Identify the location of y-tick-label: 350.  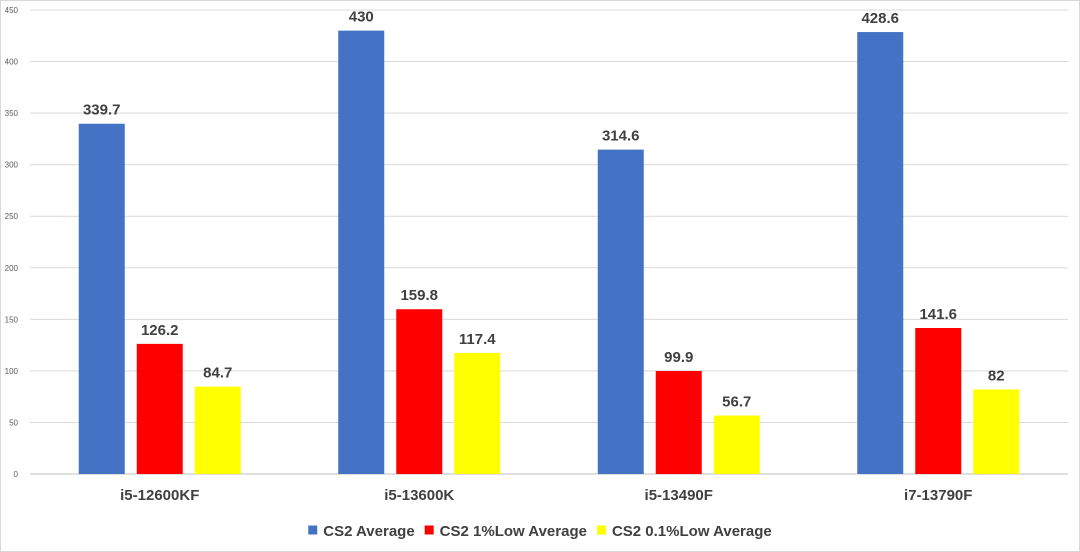
(12, 113).